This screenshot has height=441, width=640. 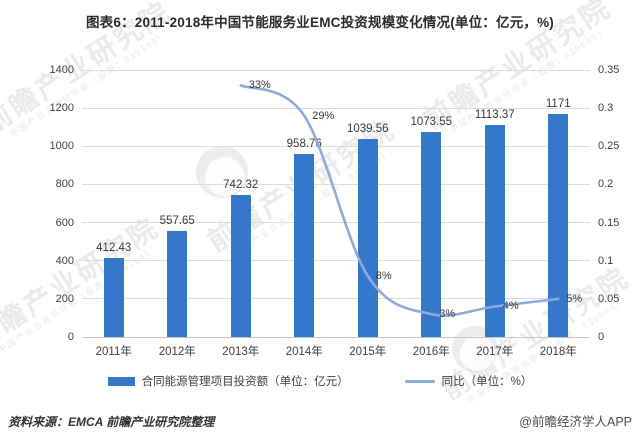 What do you see at coordinates (609, 146) in the screenshot?
I see `right-axis-tick-label: 0.25` at bounding box center [609, 146].